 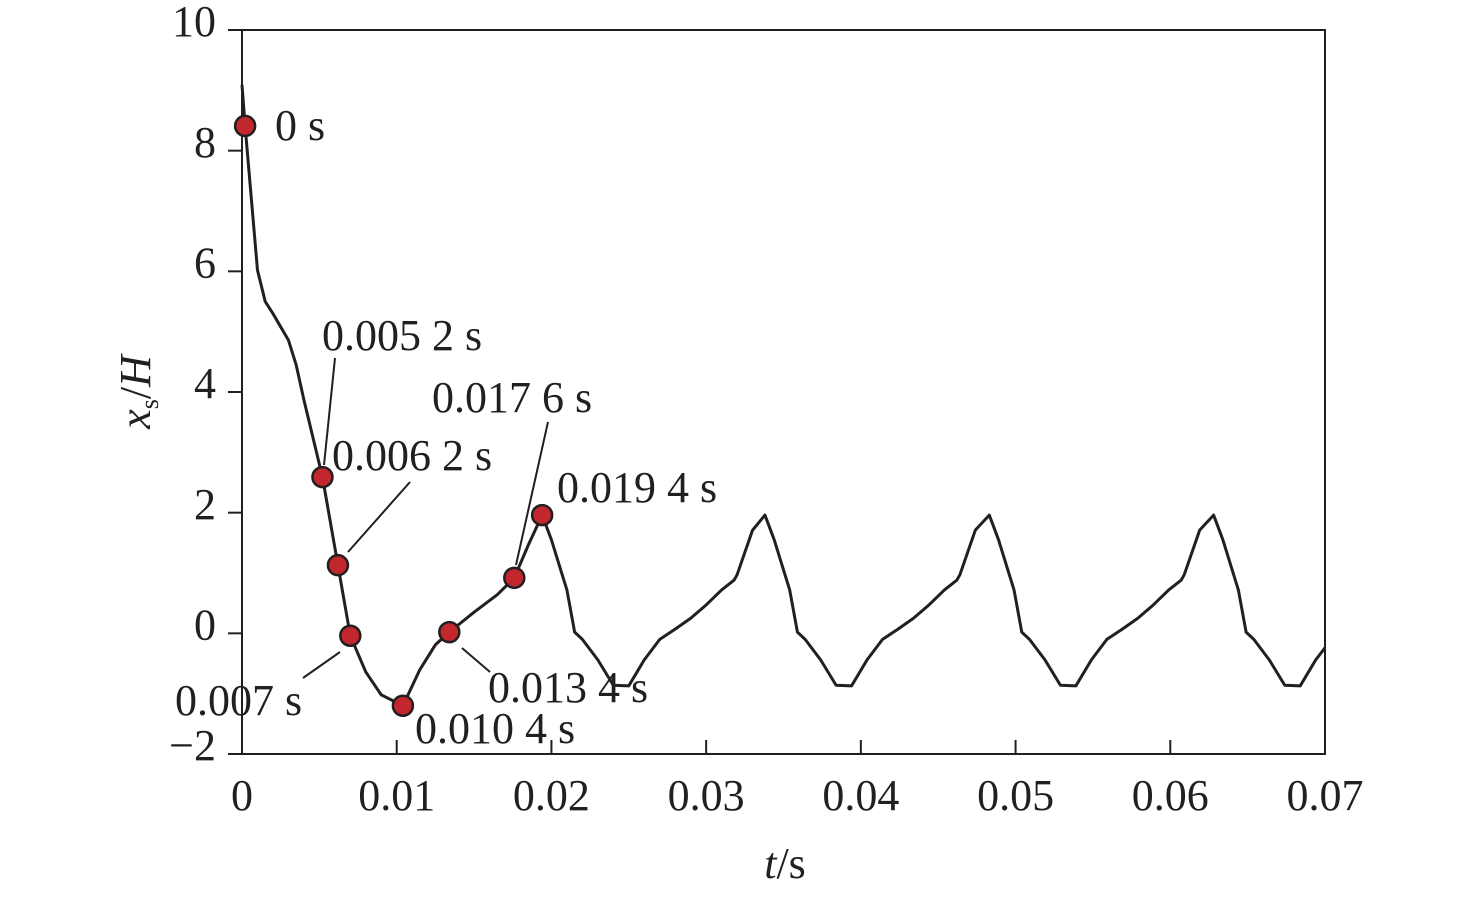 I want to click on marker-label: 0.010 4 s, so click(x=495, y=728).